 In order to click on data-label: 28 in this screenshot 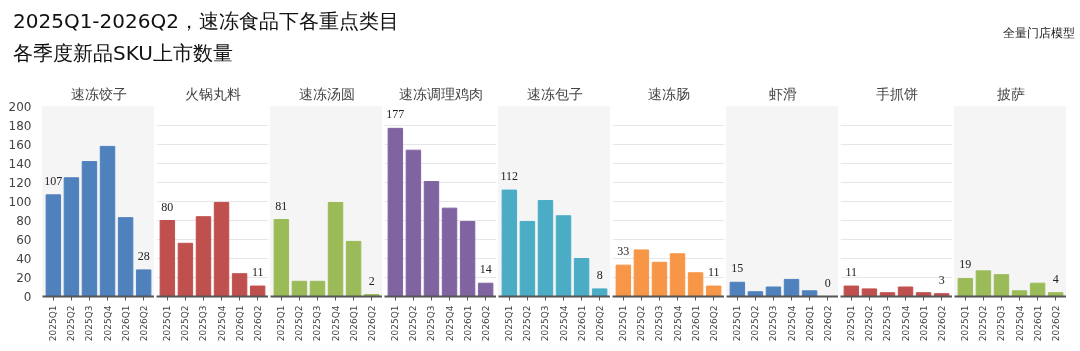, I will do `click(143, 255)`.